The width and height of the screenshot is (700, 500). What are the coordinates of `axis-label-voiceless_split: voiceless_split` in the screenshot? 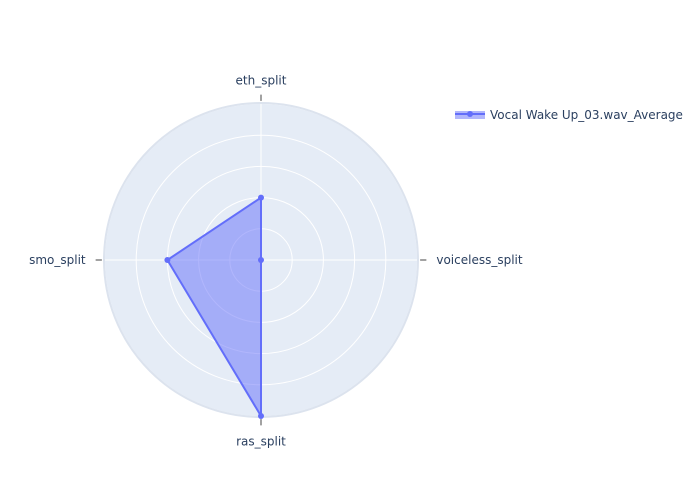 It's located at (479, 260).